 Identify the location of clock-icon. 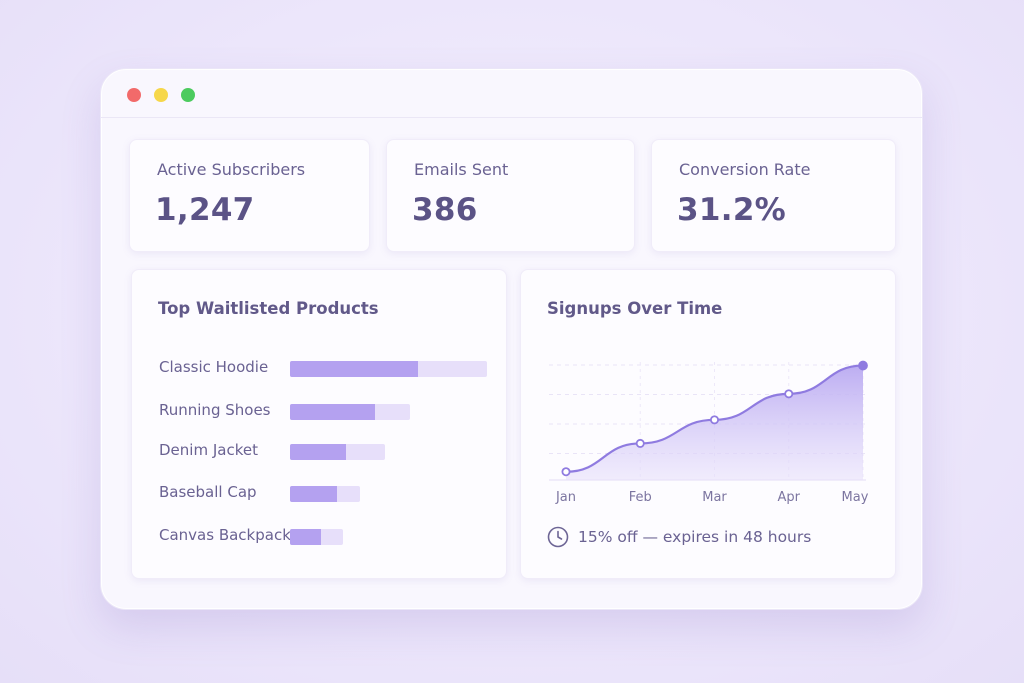
(558, 537).